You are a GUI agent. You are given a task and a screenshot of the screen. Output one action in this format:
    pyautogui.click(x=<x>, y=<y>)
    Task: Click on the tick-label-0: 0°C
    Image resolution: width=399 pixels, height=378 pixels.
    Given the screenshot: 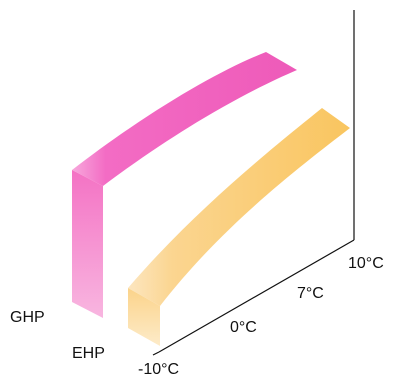 What is the action you would take?
    pyautogui.click(x=243, y=327)
    